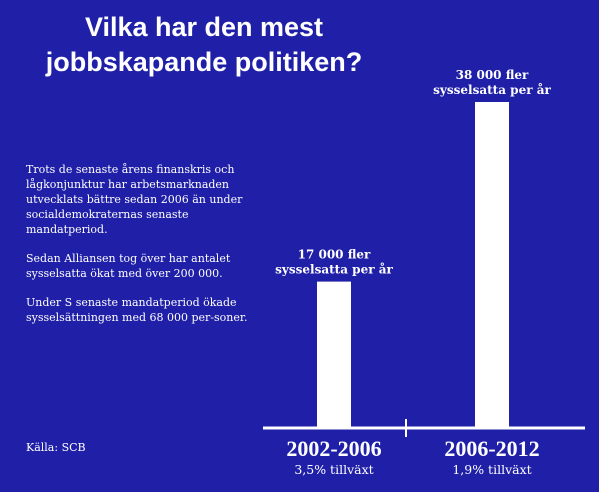  What do you see at coordinates (492, 89) in the screenshot?
I see `bar-value-label-2-line-2: sysselsatta per år` at bounding box center [492, 89].